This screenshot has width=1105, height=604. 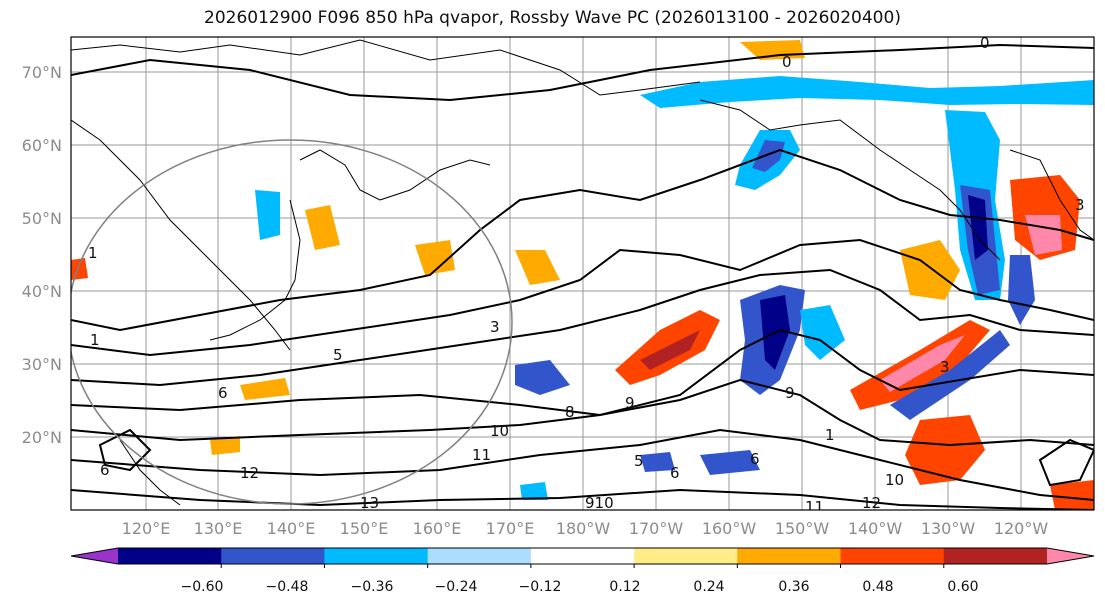 I want to click on colorbar-extend-low, so click(x=94, y=556).